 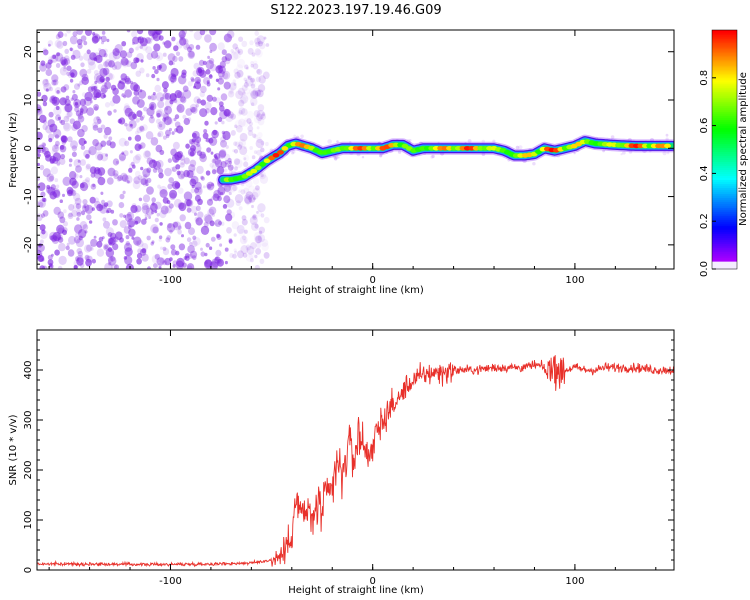 I want to click on spectrogram-ytick-label: 20, so click(x=28, y=51).